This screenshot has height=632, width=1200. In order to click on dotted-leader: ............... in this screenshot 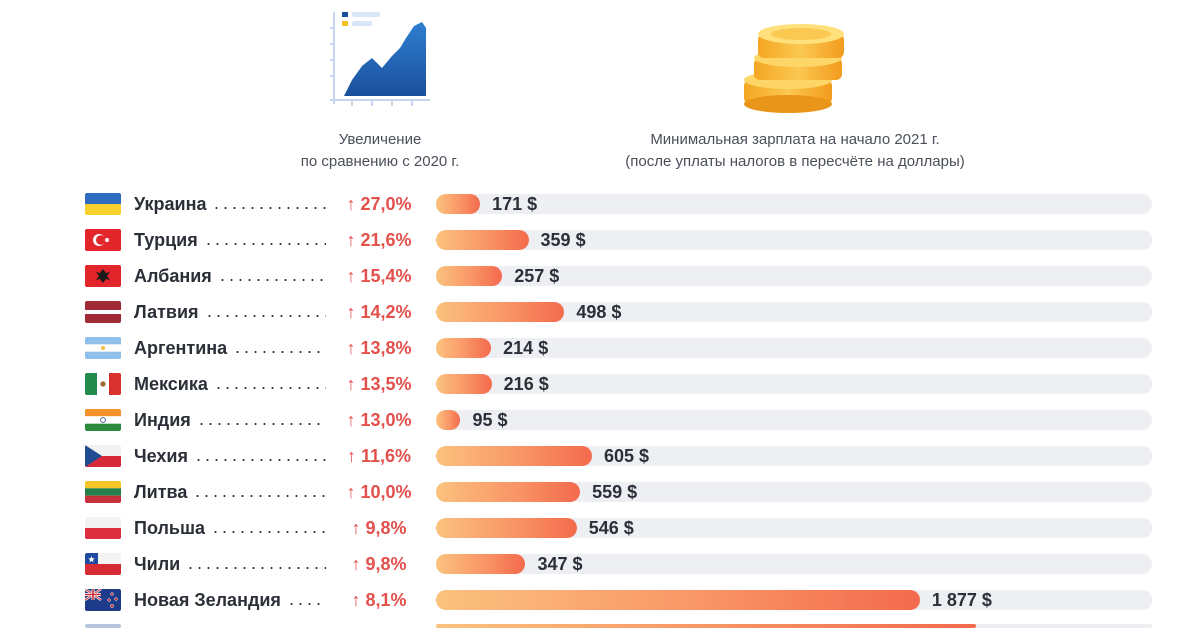, I will do `click(269, 527)`.